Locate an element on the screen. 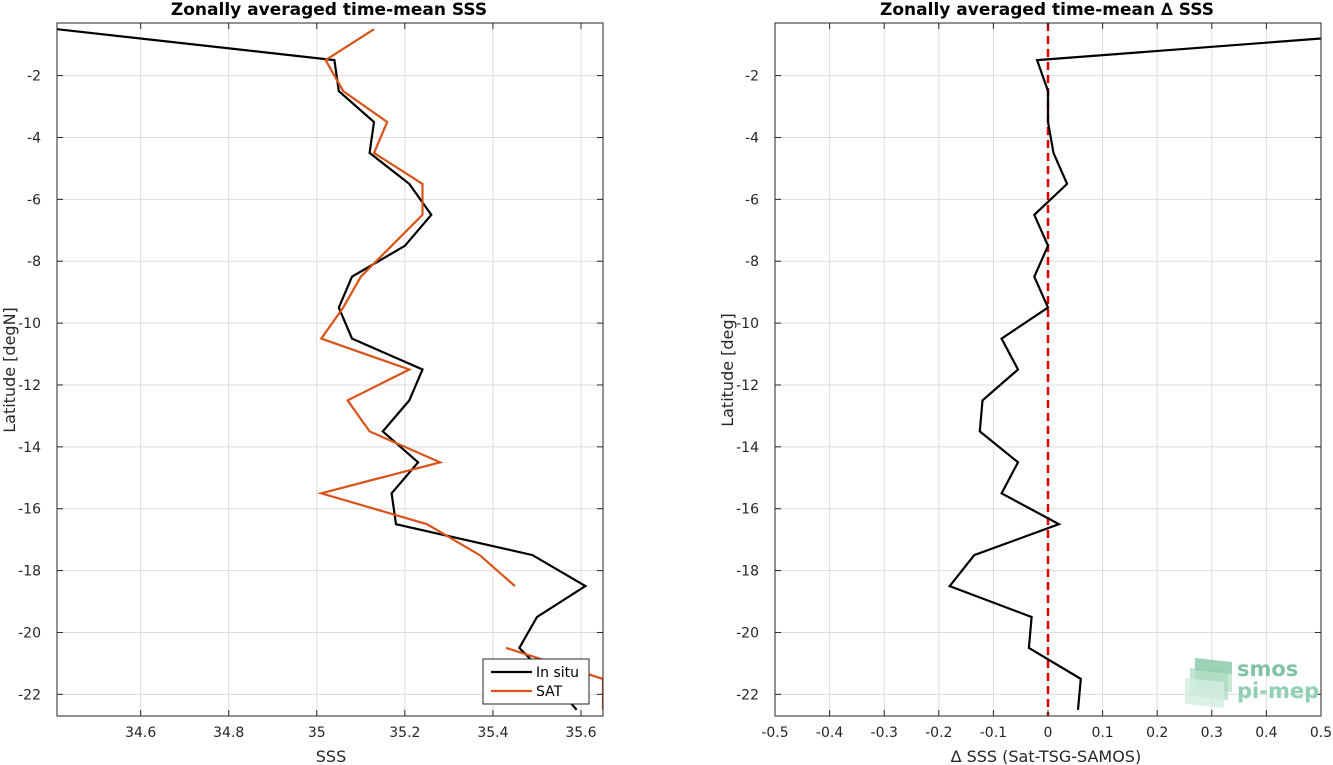  sss-x-tick-label: 34.8 is located at coordinates (228, 733).